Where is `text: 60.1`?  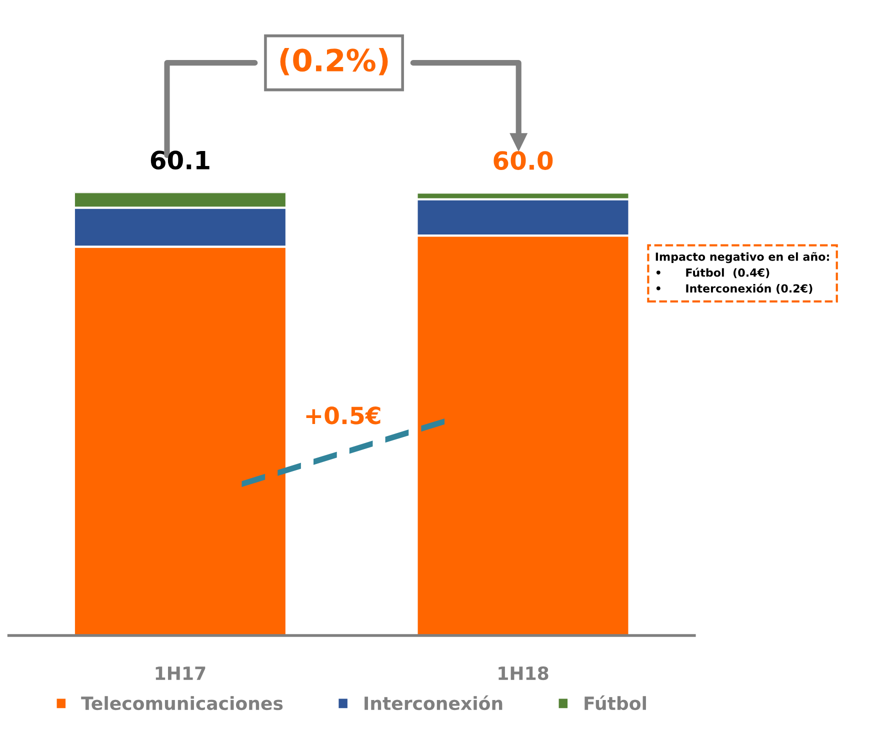
text: 60.1 is located at coordinates (180, 160).